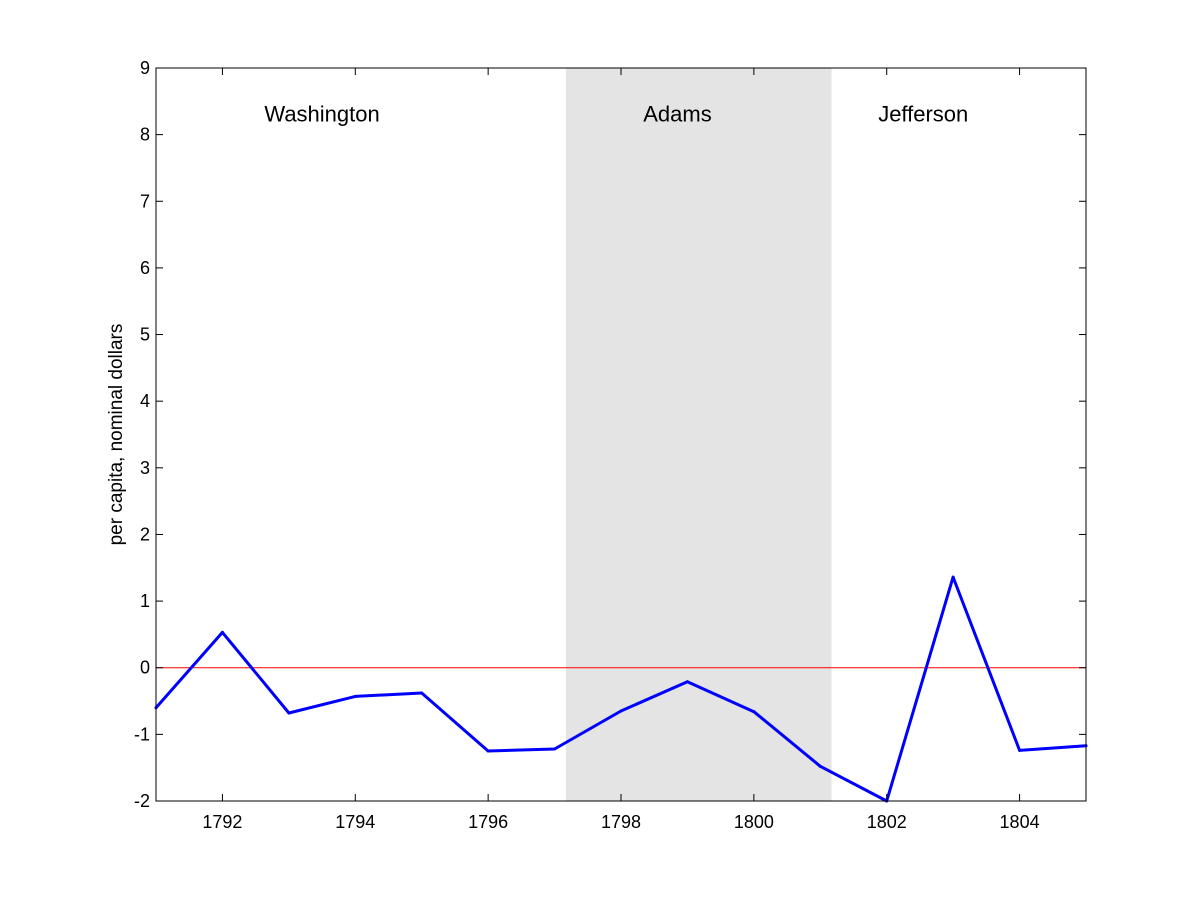 This screenshot has height=900, width=1200. I want to click on y-tick-label: 9, so click(145, 68).